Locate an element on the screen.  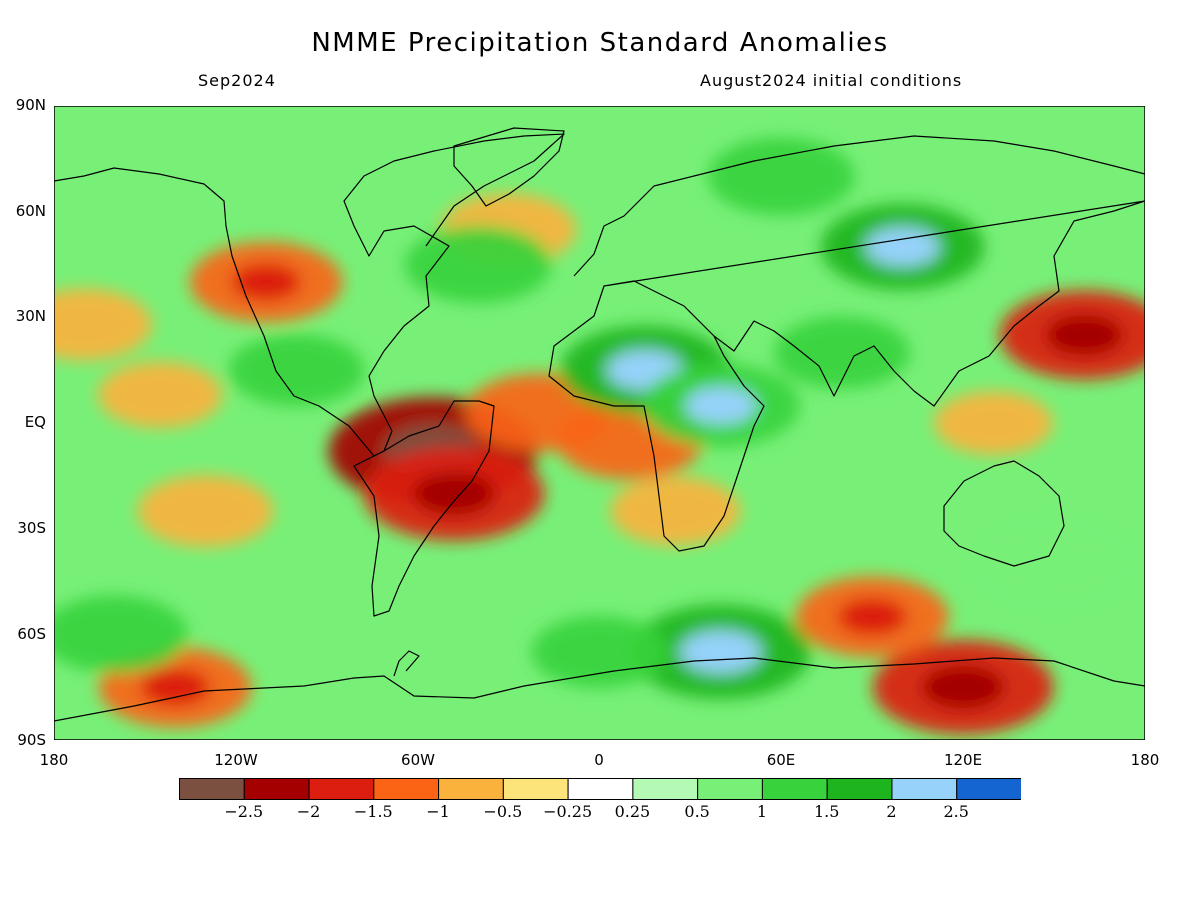
lon-label-180w: 180 is located at coordinates (54, 760).